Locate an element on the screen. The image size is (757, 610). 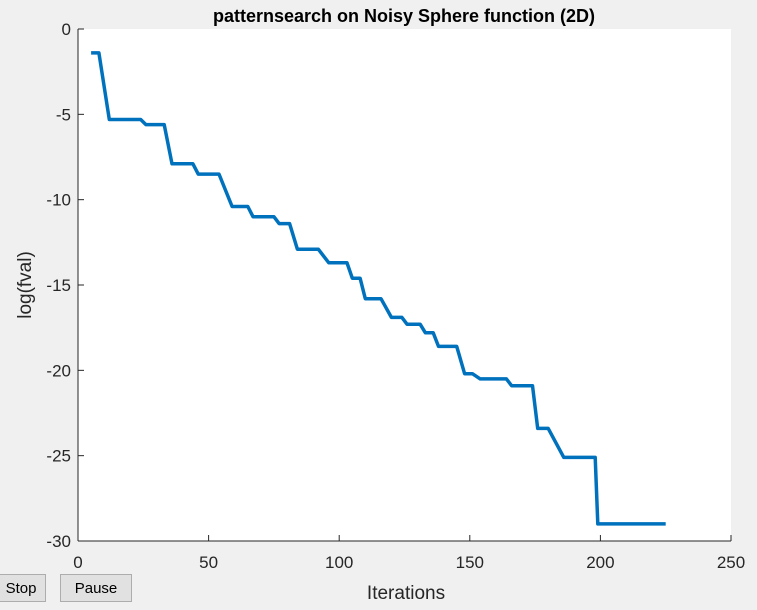
stop-button: Stop is located at coordinates (23, 588).